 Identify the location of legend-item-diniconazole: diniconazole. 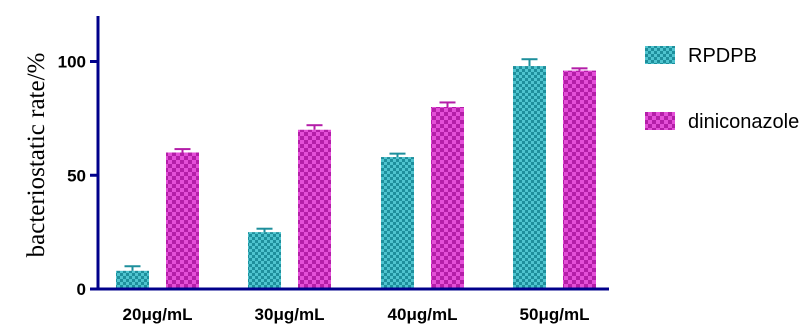
(722, 122).